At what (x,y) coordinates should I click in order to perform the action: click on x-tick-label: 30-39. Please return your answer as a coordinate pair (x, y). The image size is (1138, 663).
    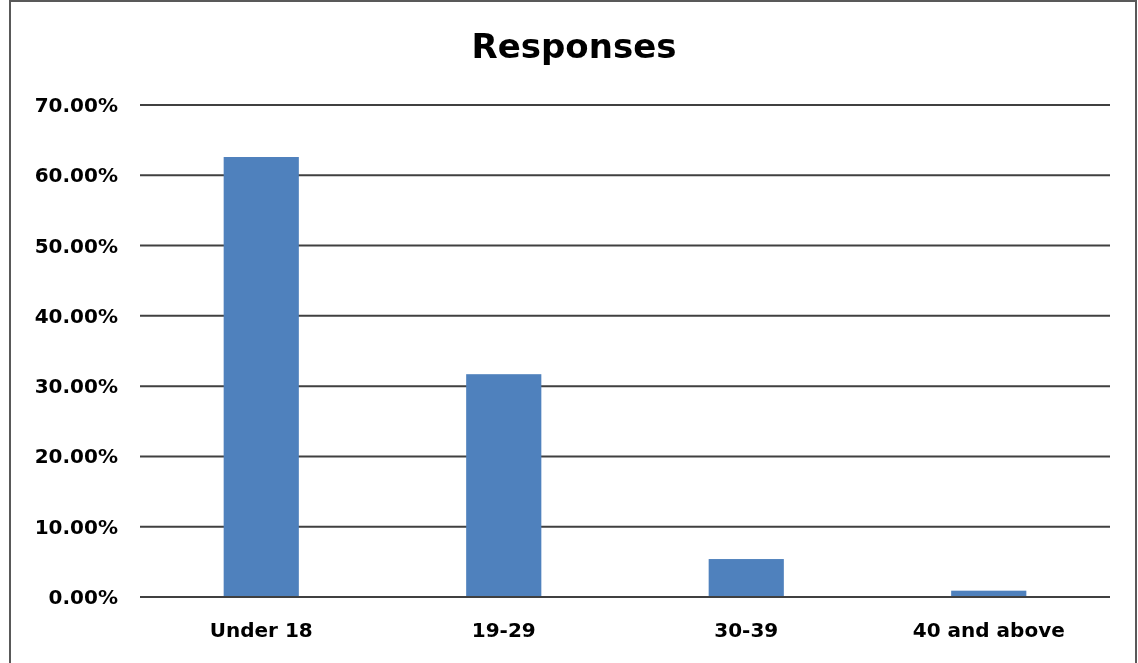
    Looking at the image, I should click on (746, 630).